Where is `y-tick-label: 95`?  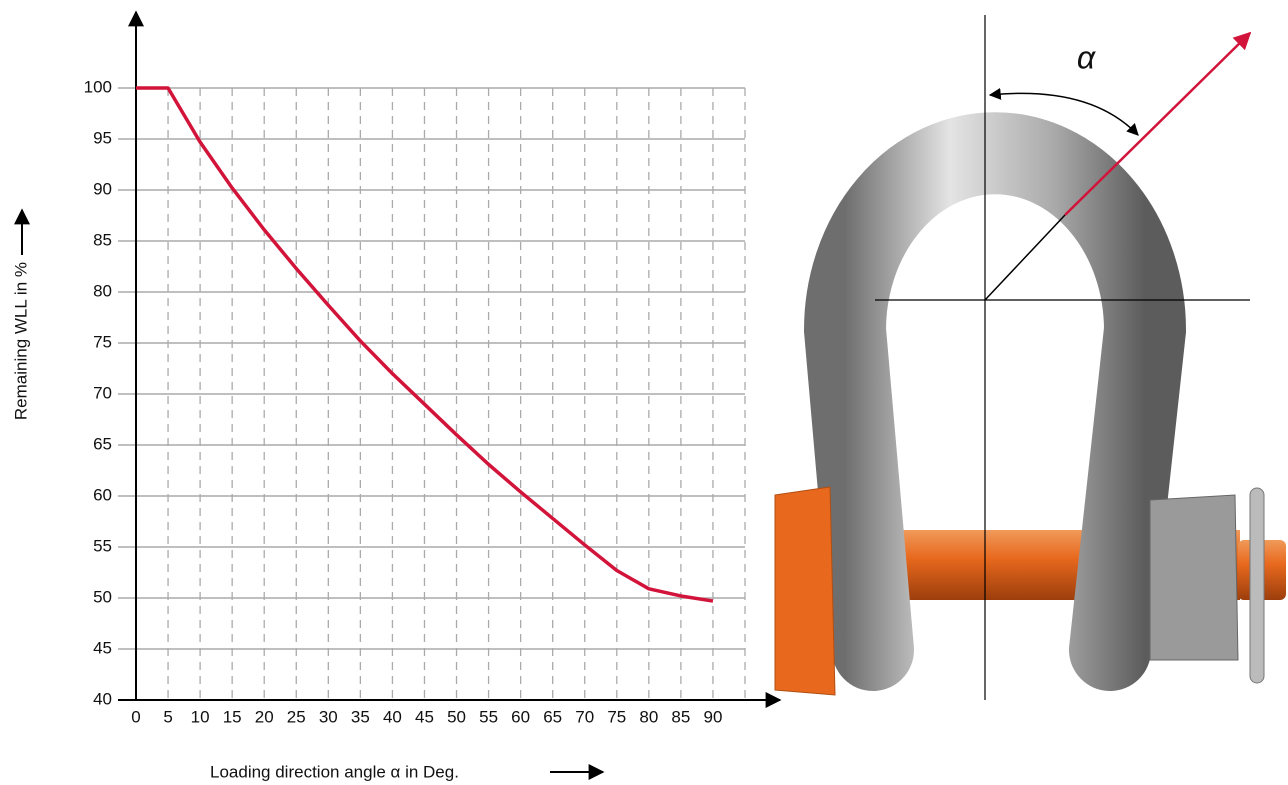 y-tick-label: 95 is located at coordinates (102, 137).